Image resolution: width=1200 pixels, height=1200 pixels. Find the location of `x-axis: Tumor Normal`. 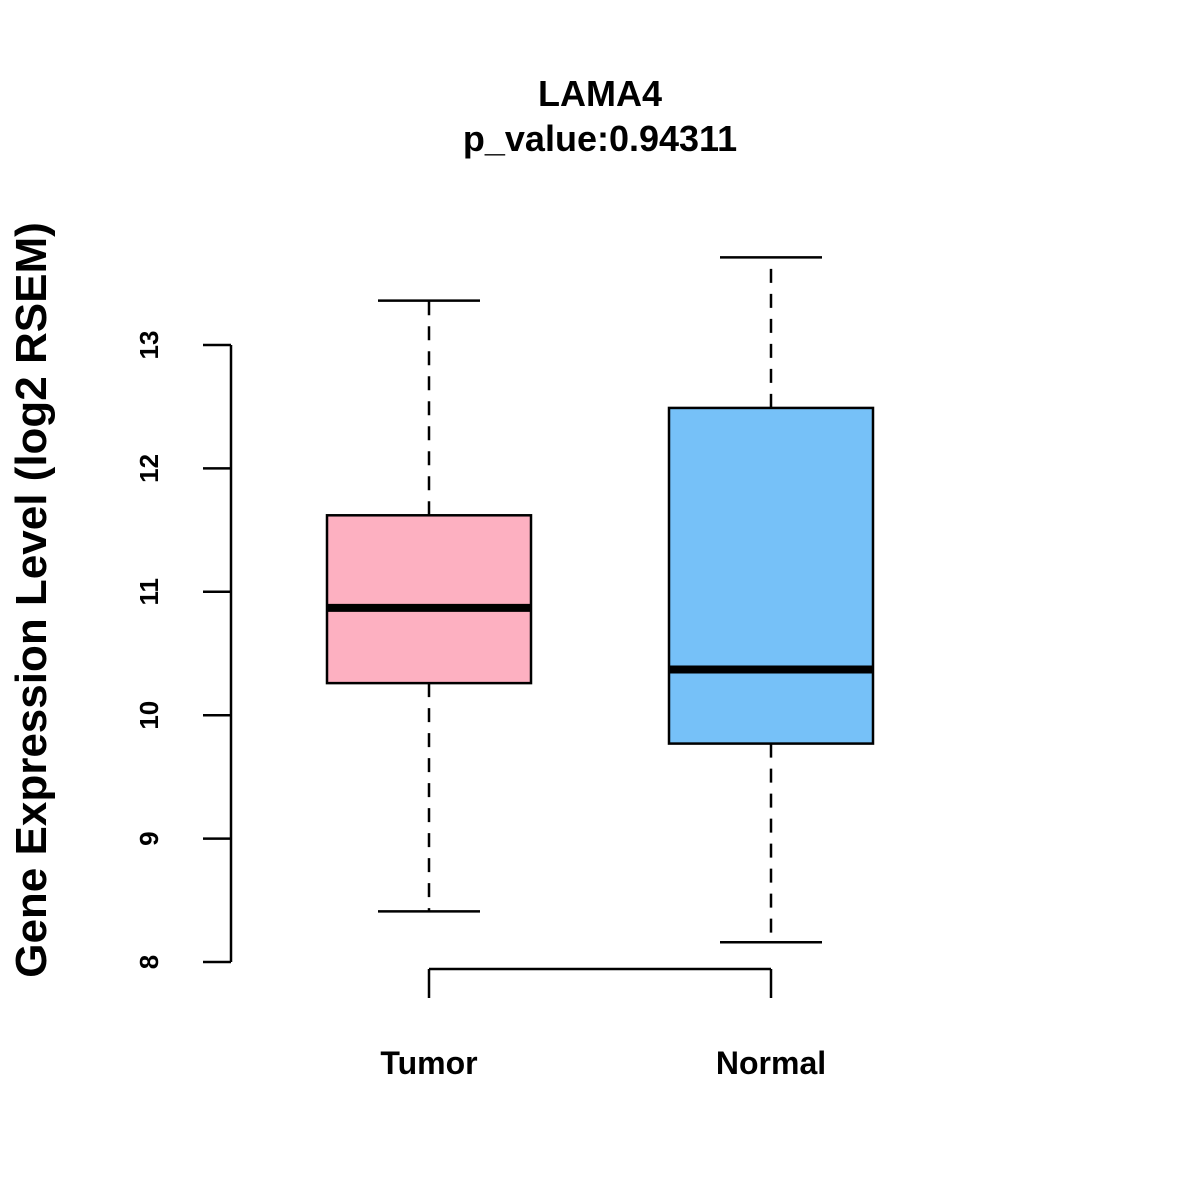

x-axis: Tumor Normal is located at coordinates (603, 1024).